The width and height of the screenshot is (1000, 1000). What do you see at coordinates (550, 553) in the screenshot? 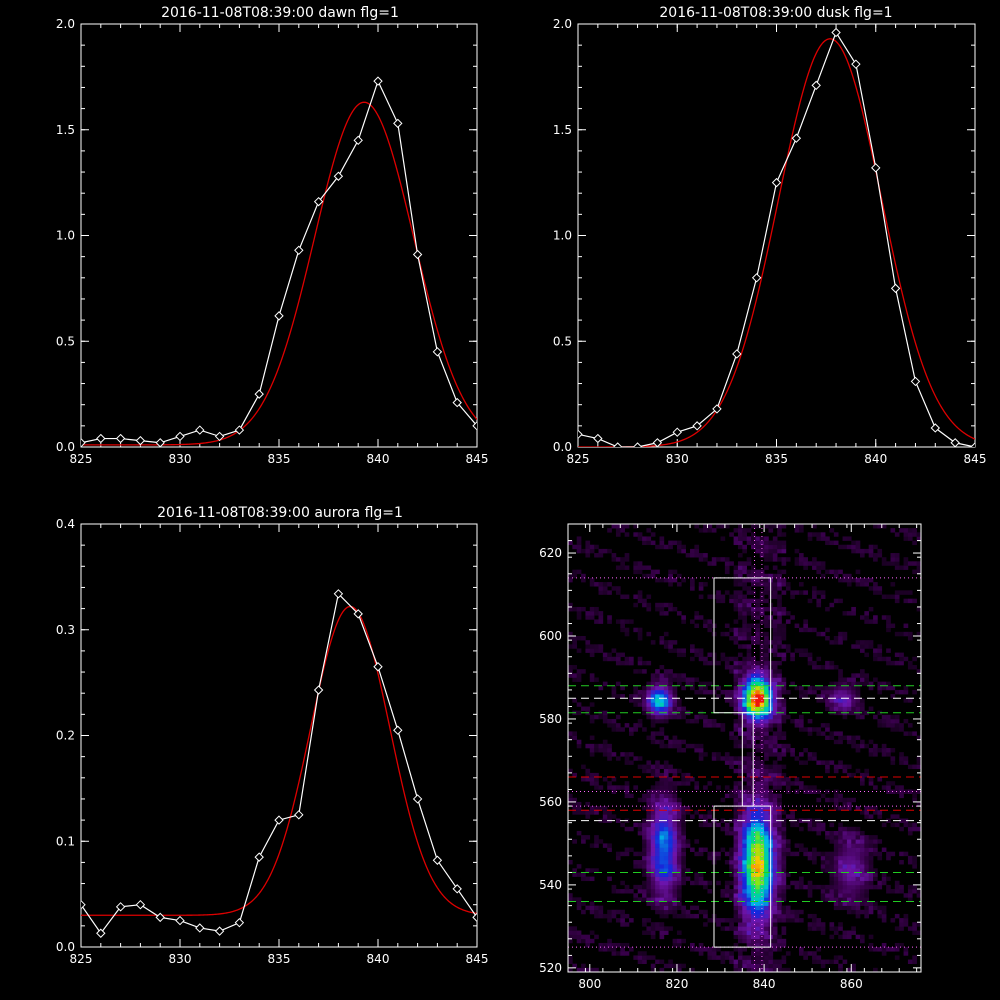
I see `spectrogram-y-tick-label: 620` at bounding box center [550, 553].